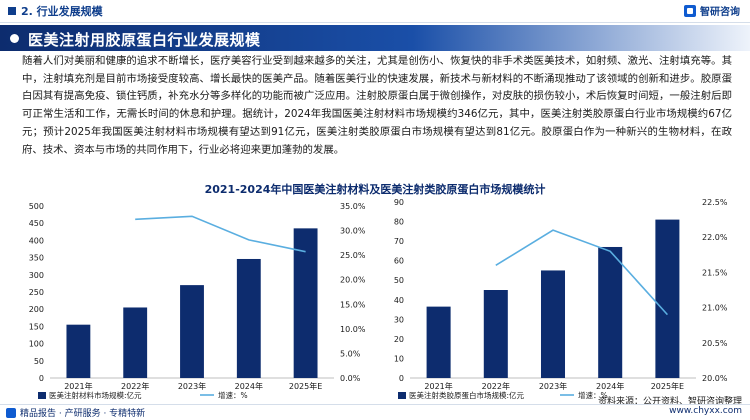 This screenshot has height=420, width=750. I want to click on footer-logo-icon, so click(11, 412).